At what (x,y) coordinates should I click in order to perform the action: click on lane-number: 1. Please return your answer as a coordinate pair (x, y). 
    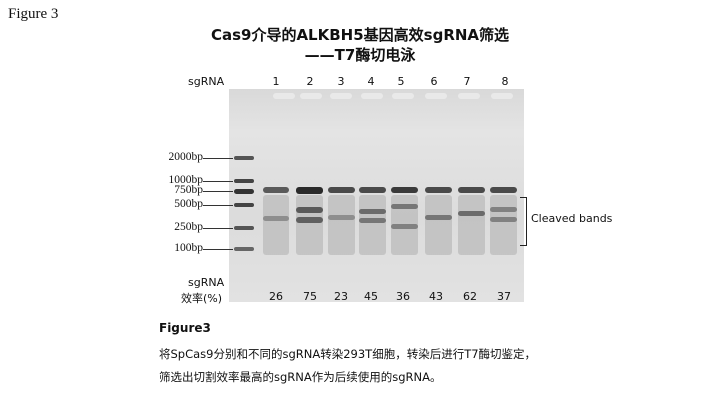
    Looking at the image, I should click on (276, 81).